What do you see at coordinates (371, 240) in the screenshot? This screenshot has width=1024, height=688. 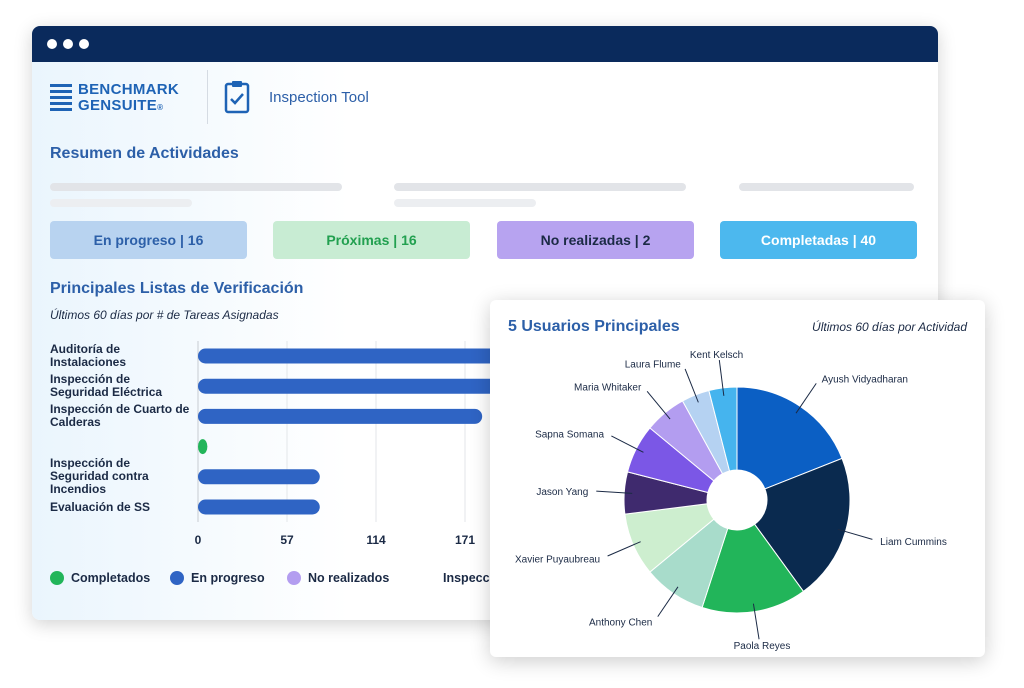 I see `status-card: Próximas | 16` at bounding box center [371, 240].